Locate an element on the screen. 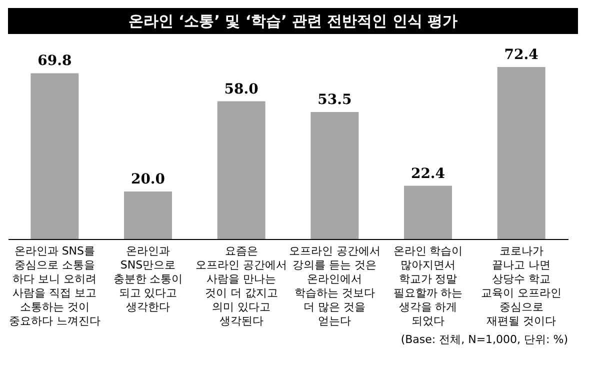  x-tick-label: 온라인과 SNS를 중심으로 소통을 하다 보니 오히려 사람을 직접 보고 소통하는 것이 중요하다 느껴진다 is located at coordinates (54, 286).